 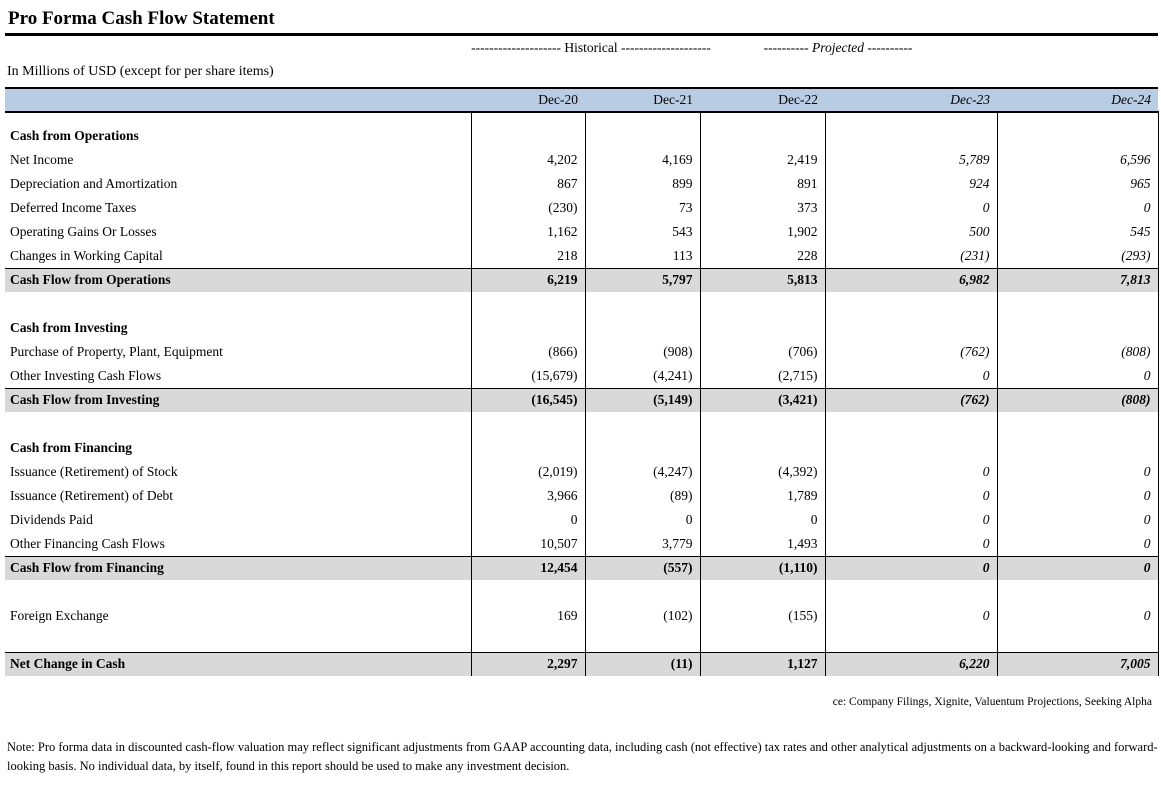 What do you see at coordinates (527, 376) in the screenshot?
I see `cell-value: (15,679)` at bounding box center [527, 376].